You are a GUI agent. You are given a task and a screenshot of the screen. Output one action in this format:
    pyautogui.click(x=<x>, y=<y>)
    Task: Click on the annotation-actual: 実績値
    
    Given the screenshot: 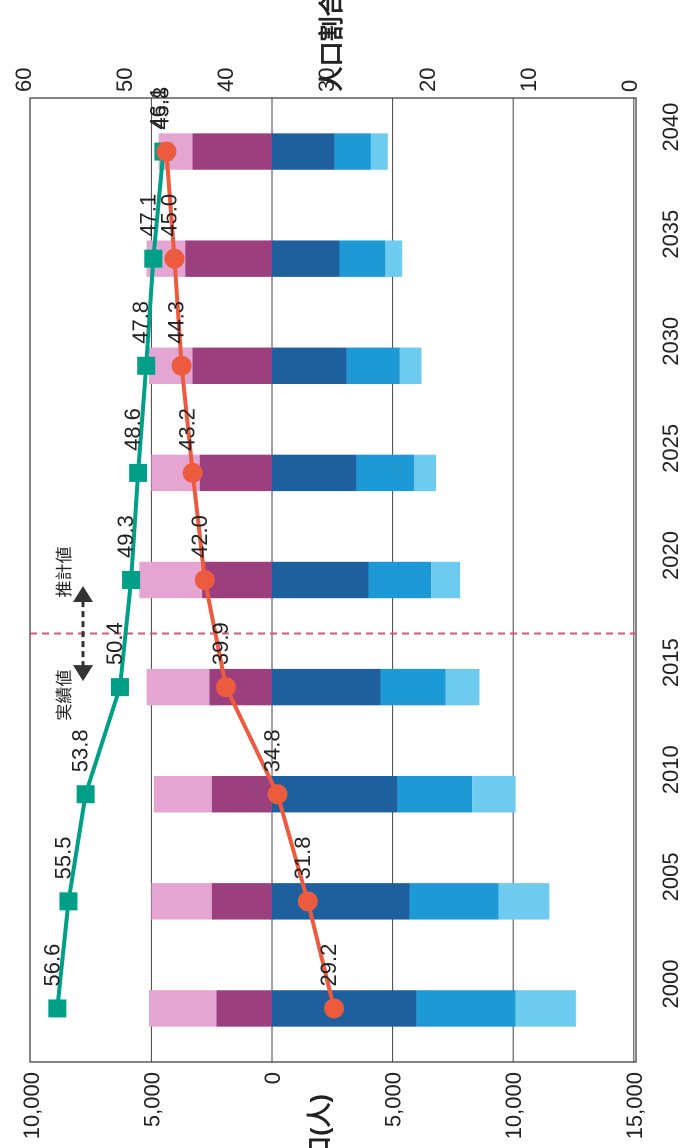 What is the action you would take?
    pyautogui.click(x=64, y=695)
    